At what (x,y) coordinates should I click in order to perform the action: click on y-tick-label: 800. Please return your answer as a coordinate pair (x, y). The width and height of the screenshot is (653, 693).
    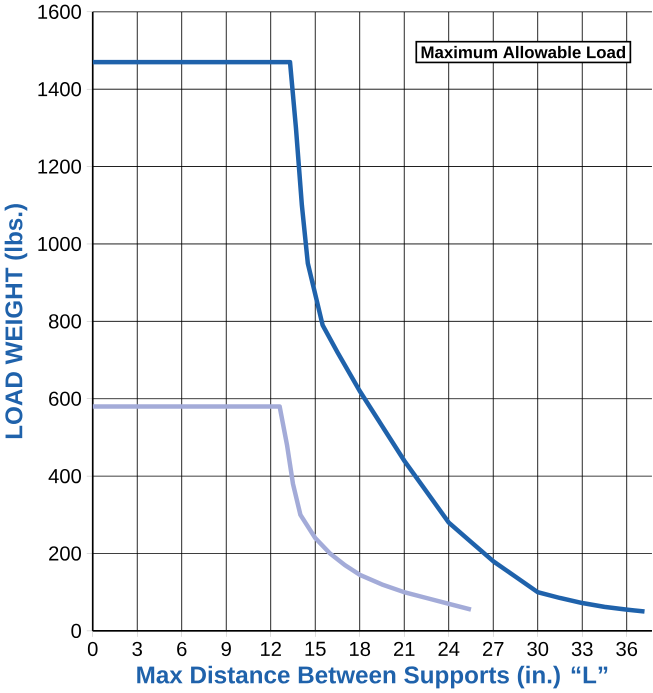
    Looking at the image, I should click on (65, 321).